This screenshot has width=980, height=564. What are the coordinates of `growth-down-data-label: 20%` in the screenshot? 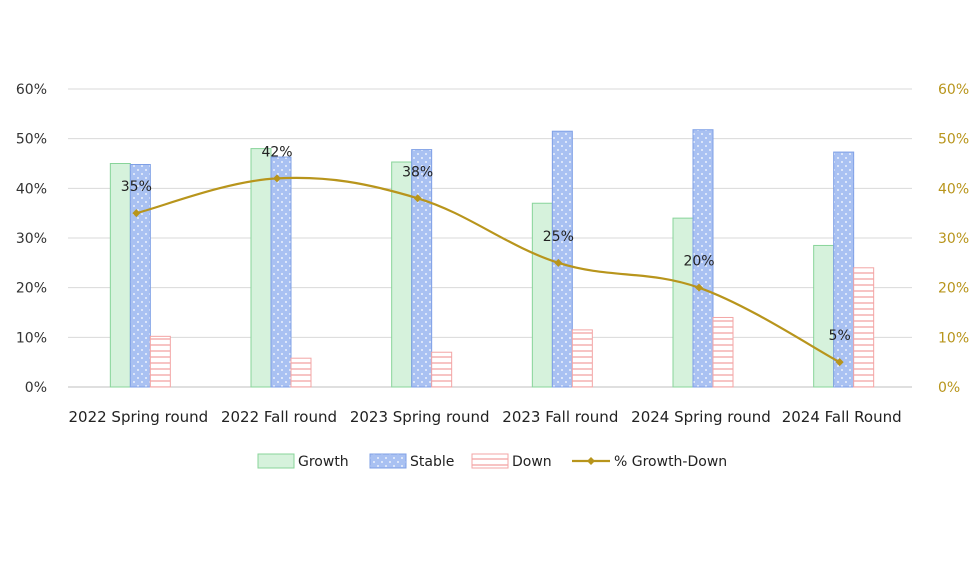 It's located at (698, 262).